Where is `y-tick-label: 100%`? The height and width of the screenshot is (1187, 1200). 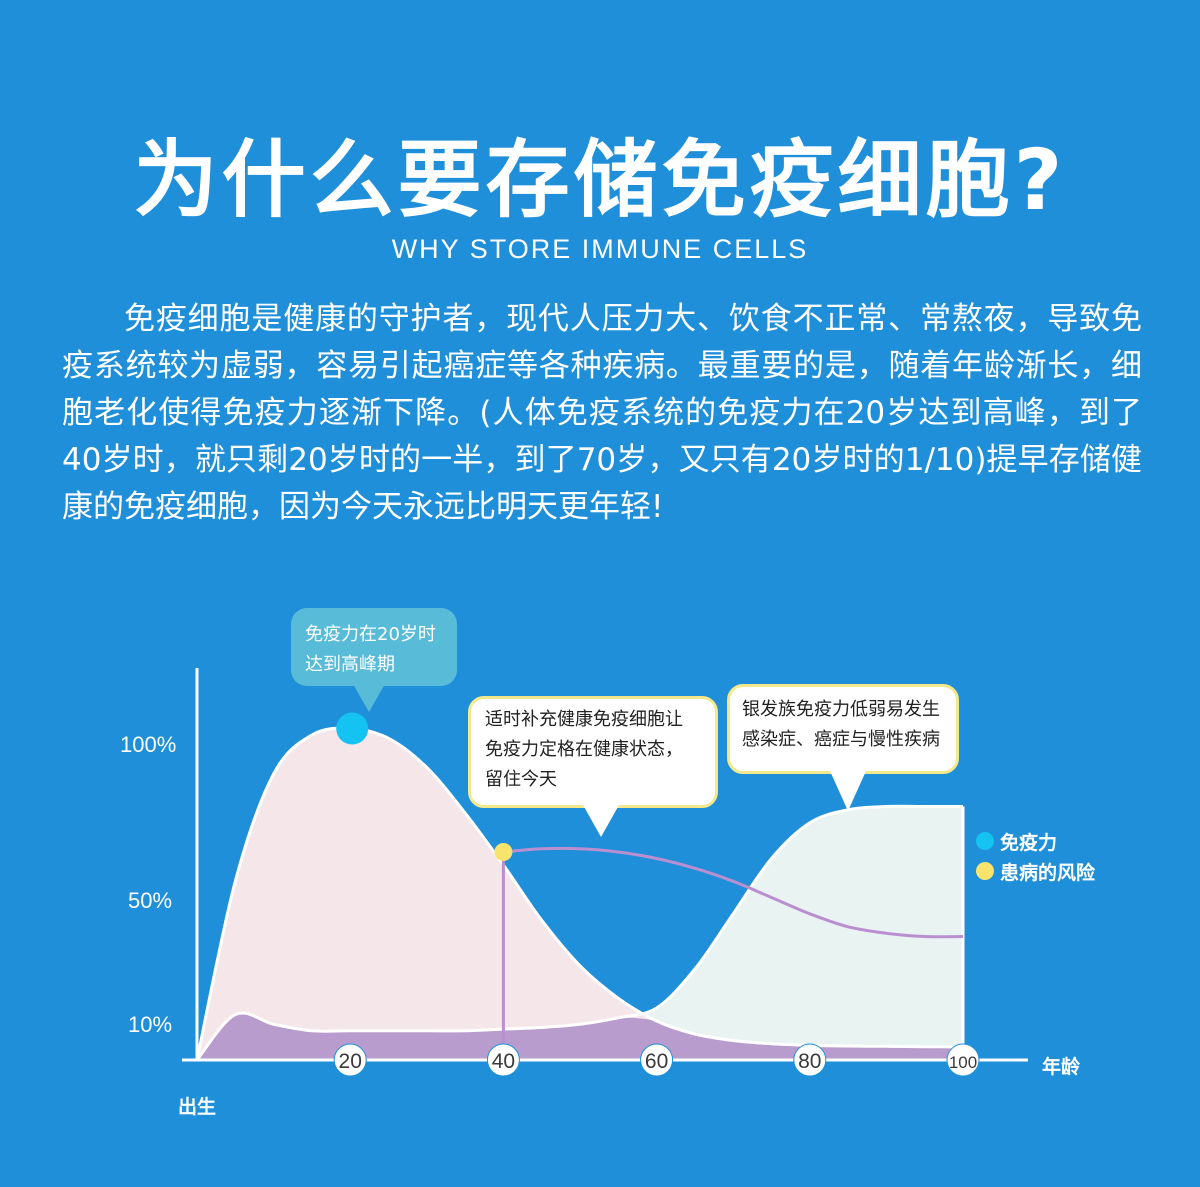
y-tick-label: 100% is located at coordinates (148, 744).